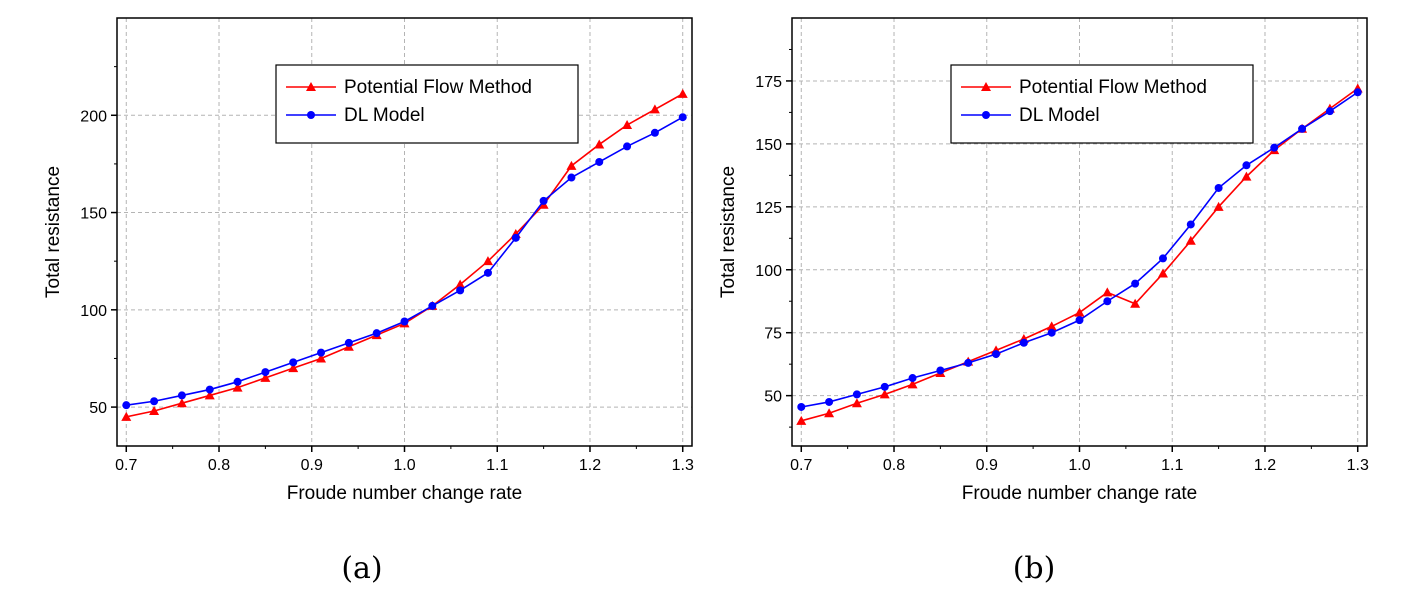 This screenshot has height=592, width=1401. What do you see at coordinates (986, 86) in the screenshot?
I see `legend-marker-triangle` at bounding box center [986, 86].